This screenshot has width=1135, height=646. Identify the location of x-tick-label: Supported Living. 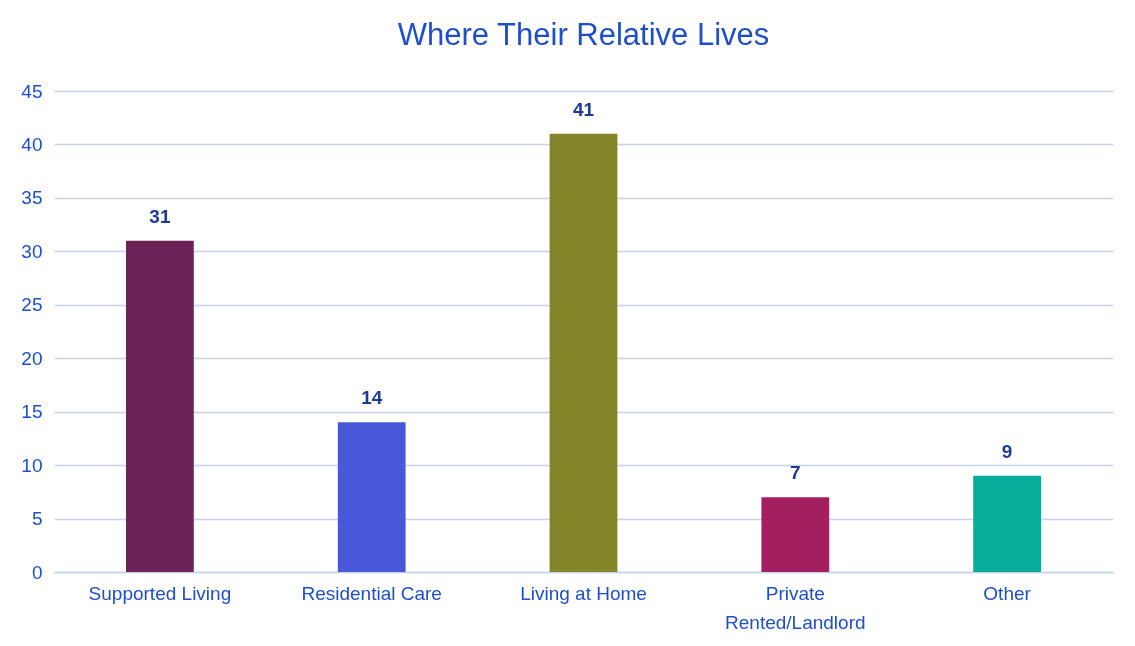
(160, 593).